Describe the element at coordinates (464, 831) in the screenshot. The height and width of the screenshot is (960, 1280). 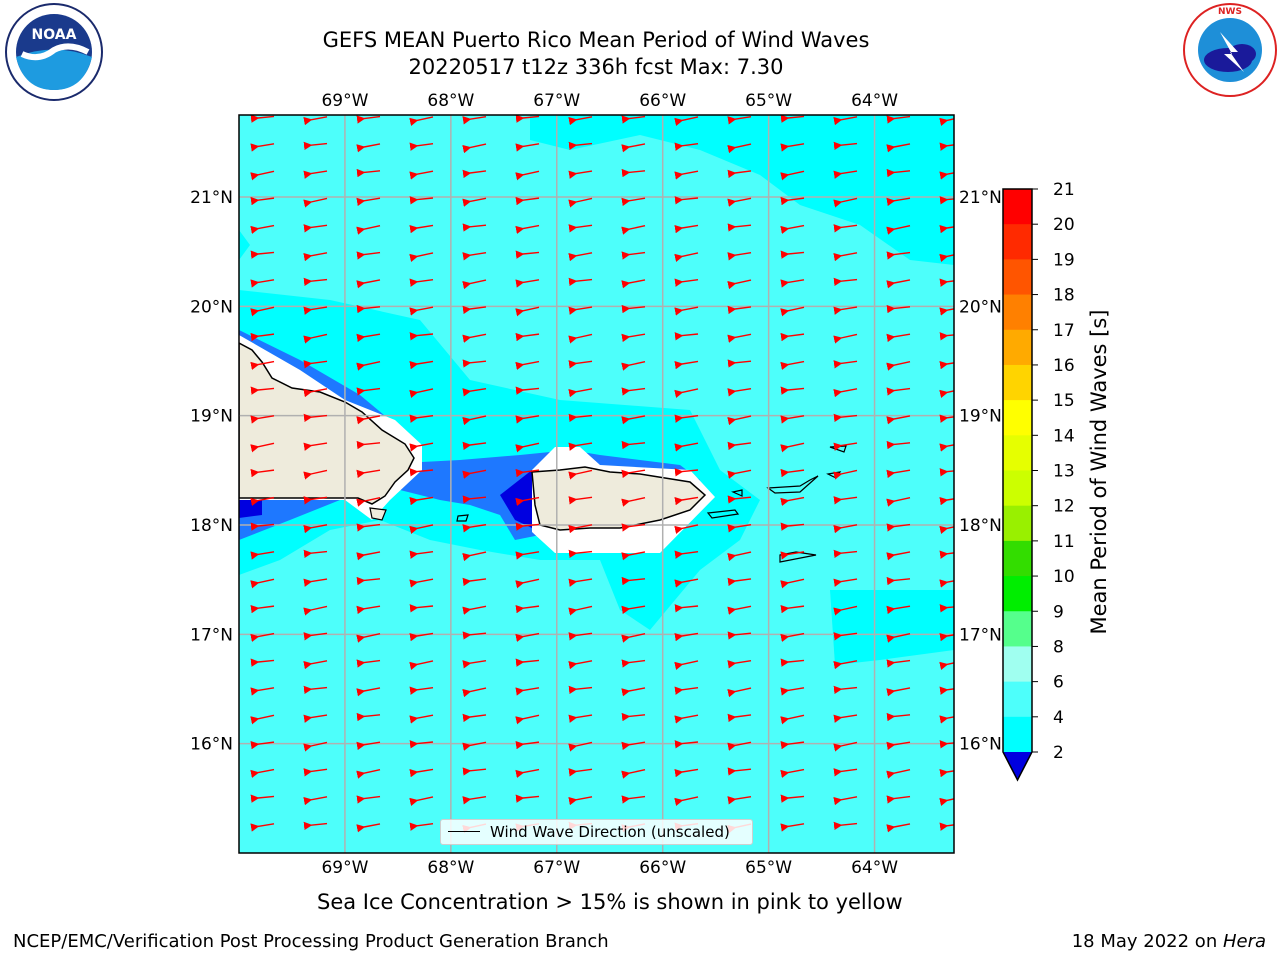
I see `legend-line-swatch` at that location.